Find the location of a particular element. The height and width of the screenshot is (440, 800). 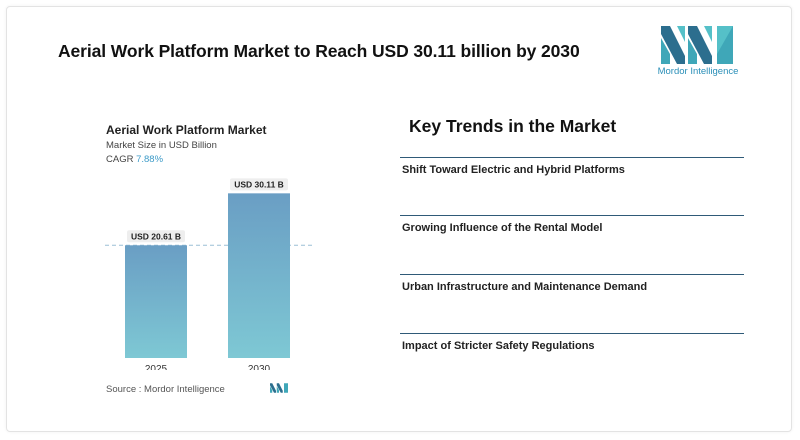

source-label: Source : is located at coordinates (124, 389).